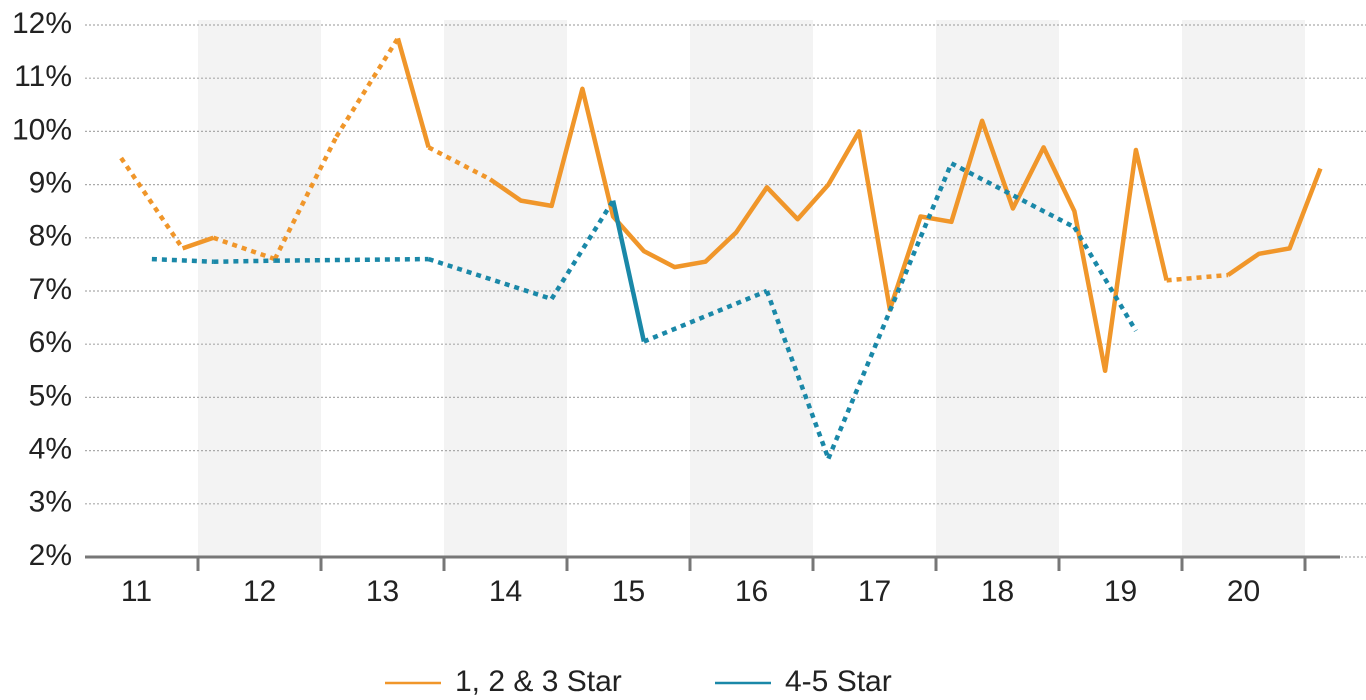  Describe the element at coordinates (50, 395) in the screenshot. I see `y-tick-label: 5%` at that location.